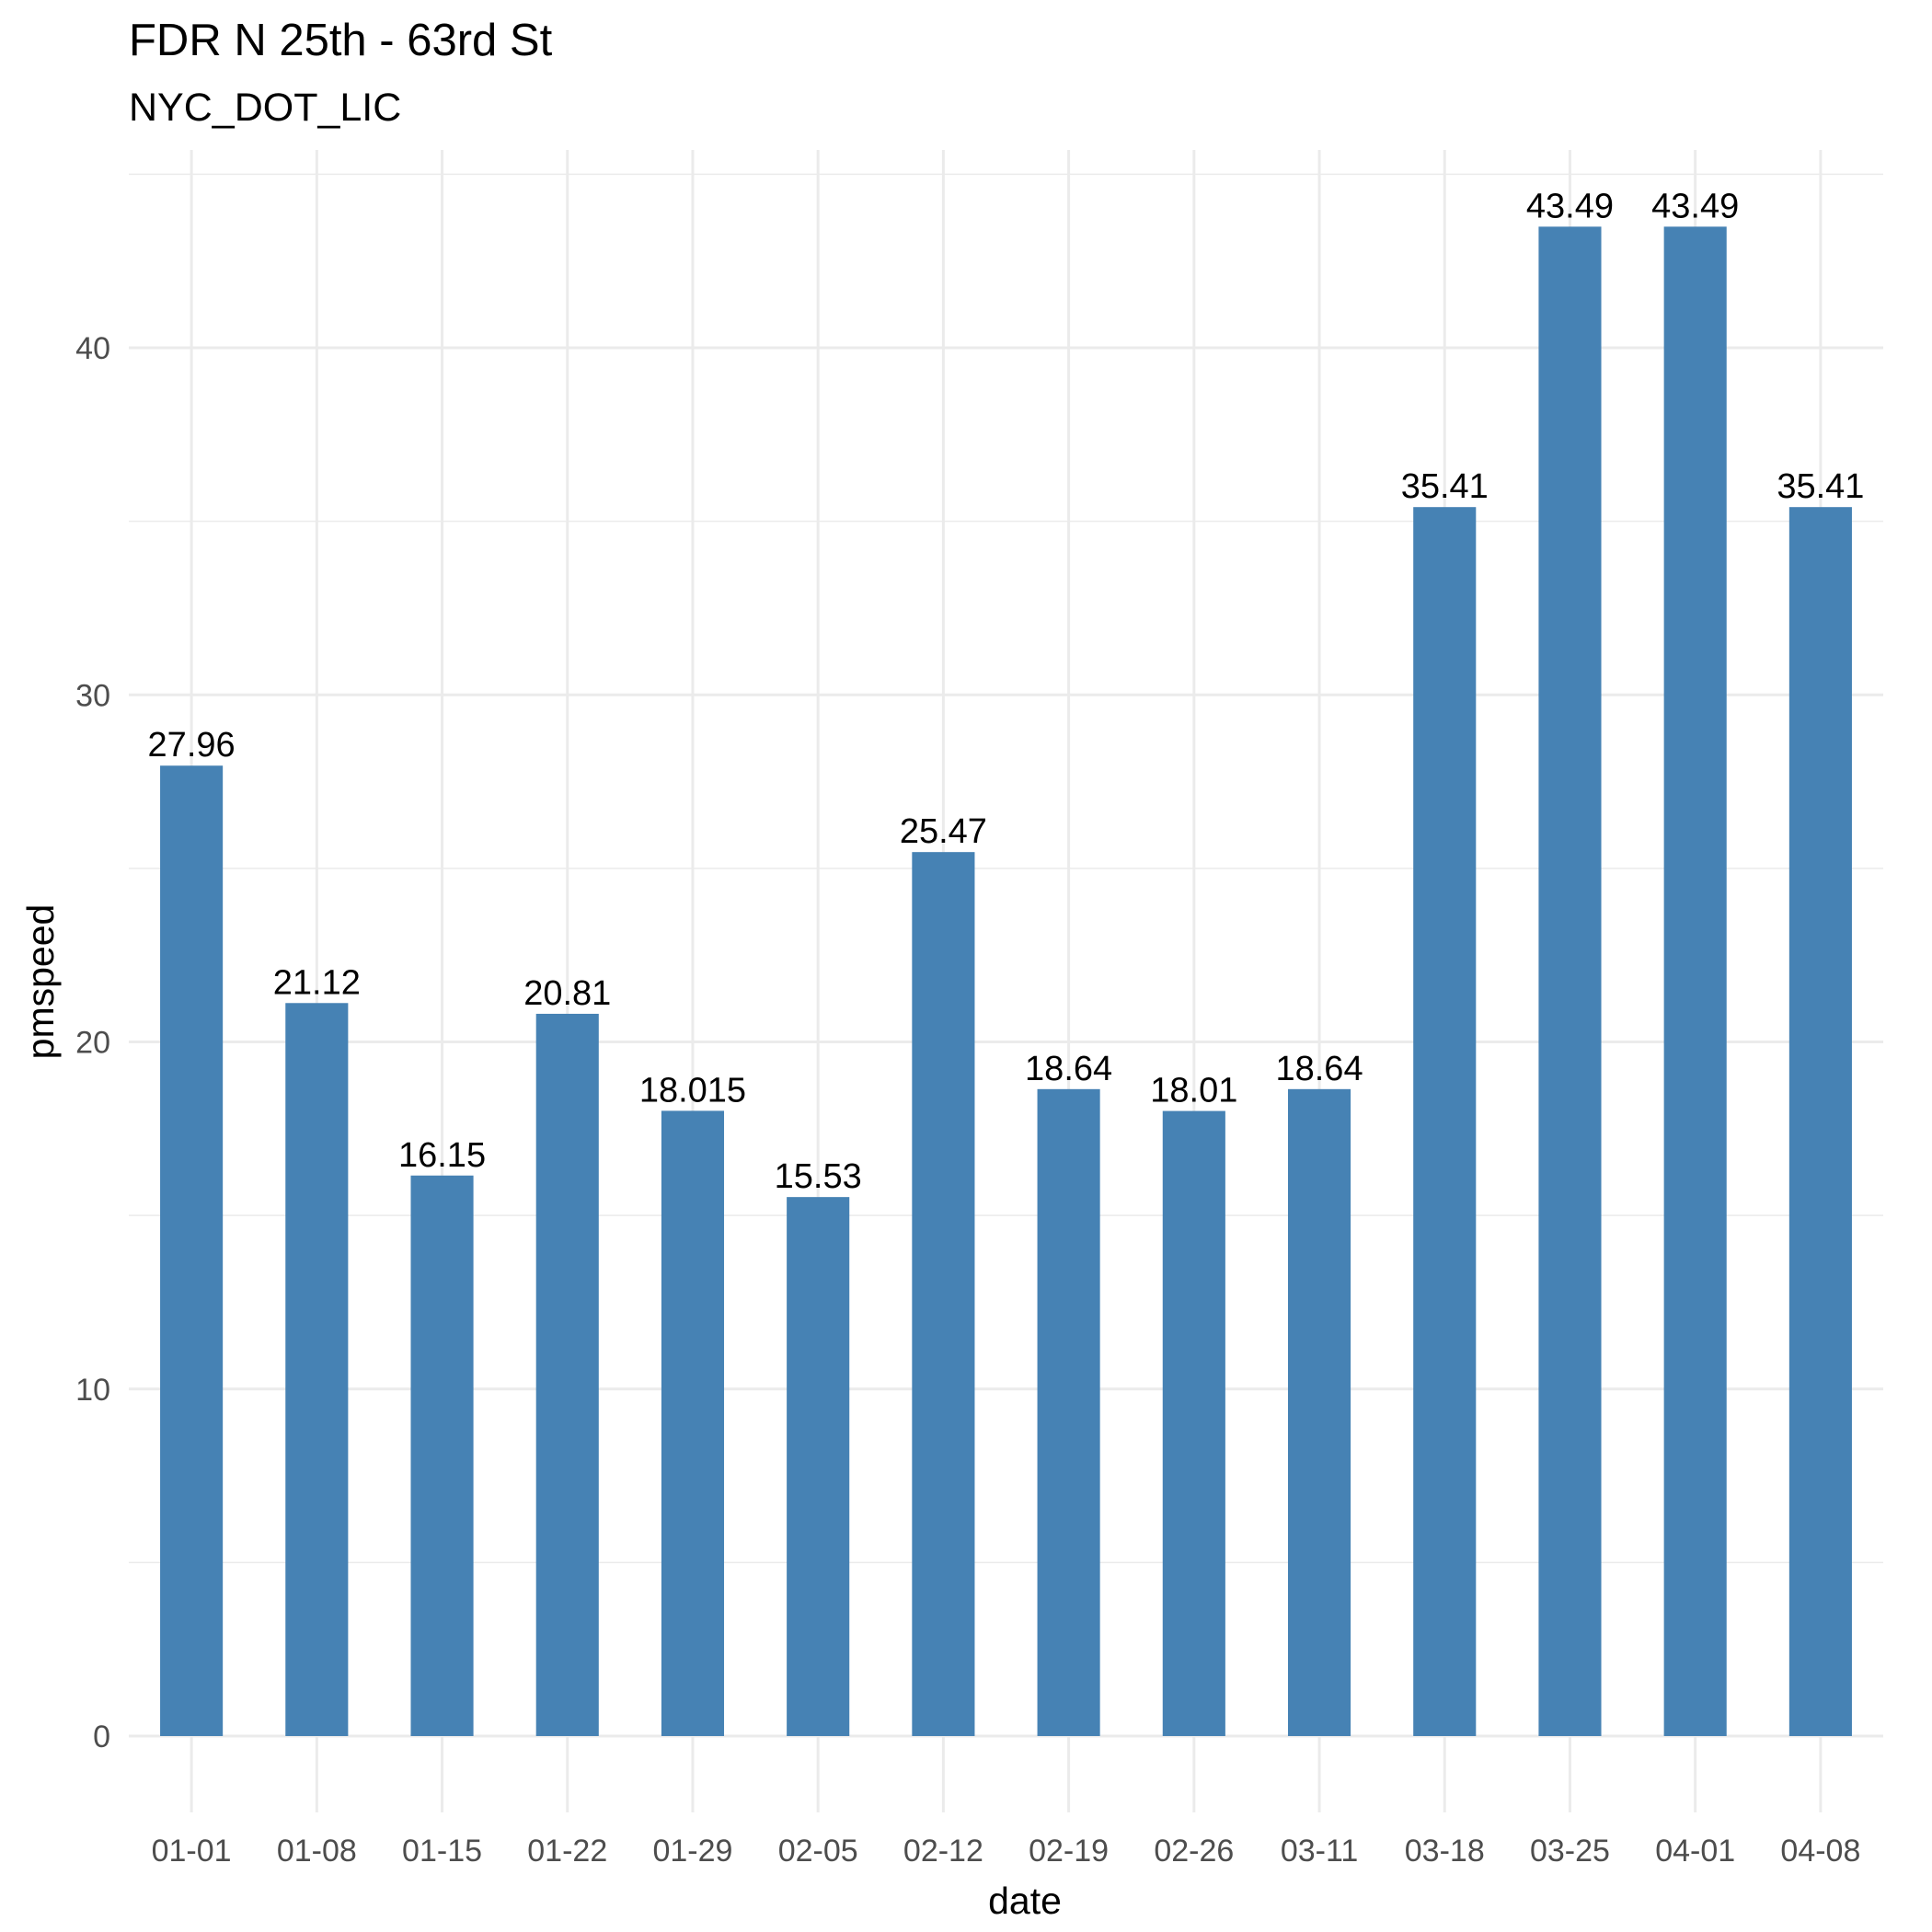 This screenshot has height=1932, width=1932. Describe the element at coordinates (1445, 1851) in the screenshot. I see `x-tick-label: 03-18` at that location.